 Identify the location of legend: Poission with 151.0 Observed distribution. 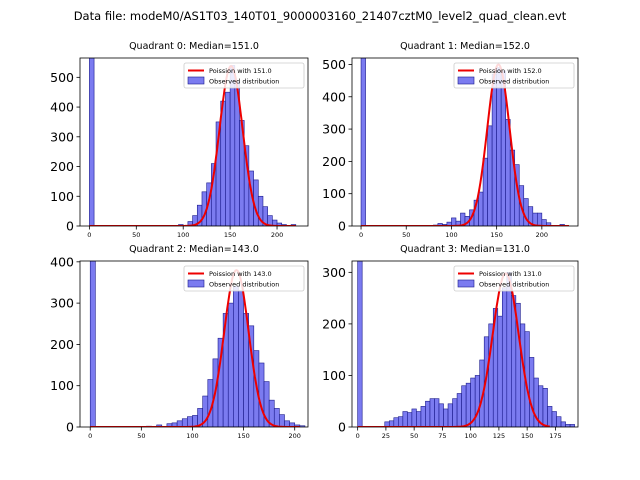
(244, 75).